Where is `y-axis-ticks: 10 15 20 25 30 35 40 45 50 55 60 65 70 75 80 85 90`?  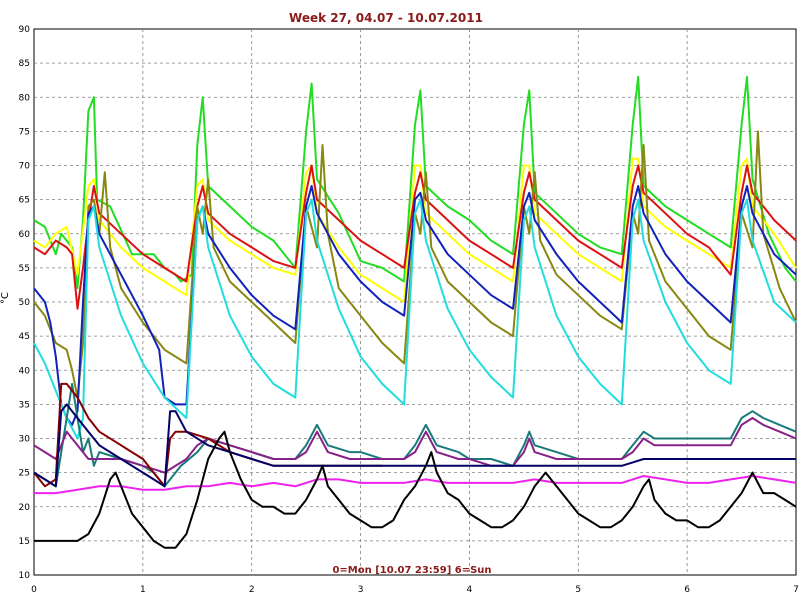
y-axis-ticks: 10 15 20 25 30 35 40 45 50 55 60 65 70 75 80 85 90 is located at coordinates (25, 303).